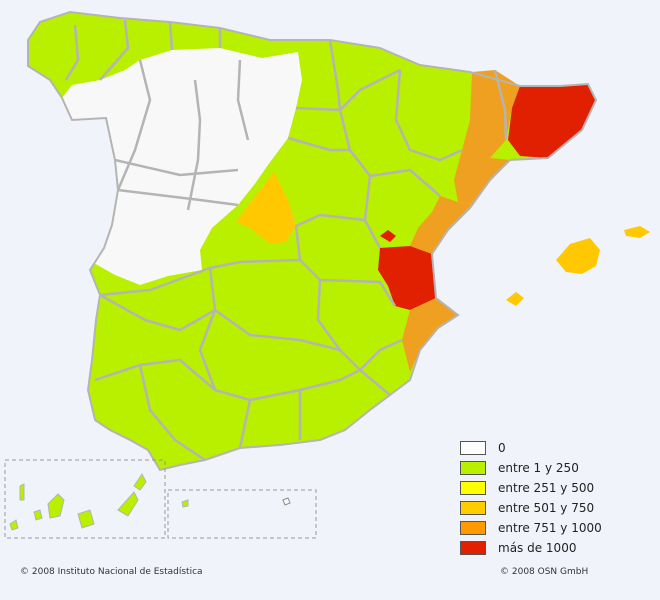 This screenshot has width=660, height=600. What do you see at coordinates (185, 503) in the screenshot?
I see `ceuta` at bounding box center [185, 503].